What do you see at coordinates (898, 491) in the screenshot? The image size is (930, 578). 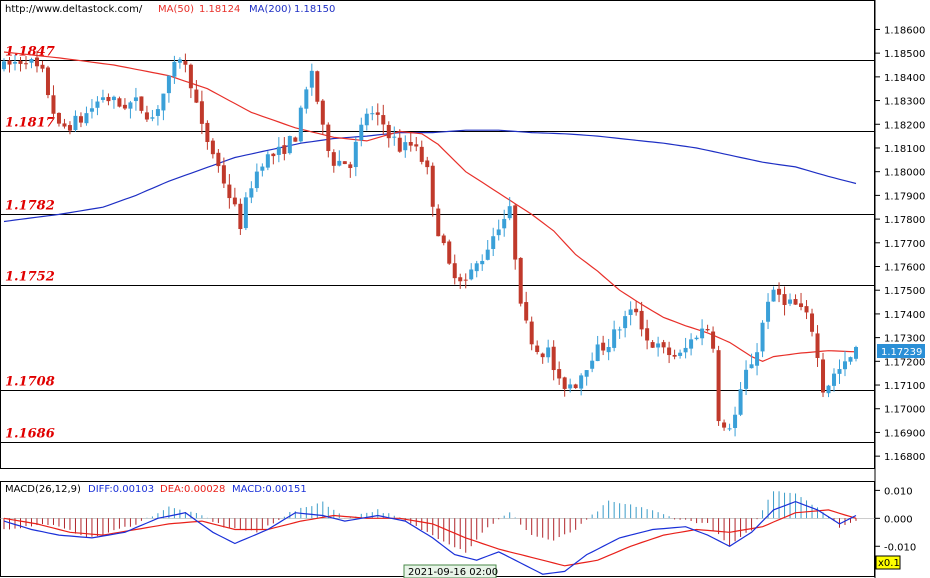 I see `macd-tick-label: 0.010` at bounding box center [898, 491].